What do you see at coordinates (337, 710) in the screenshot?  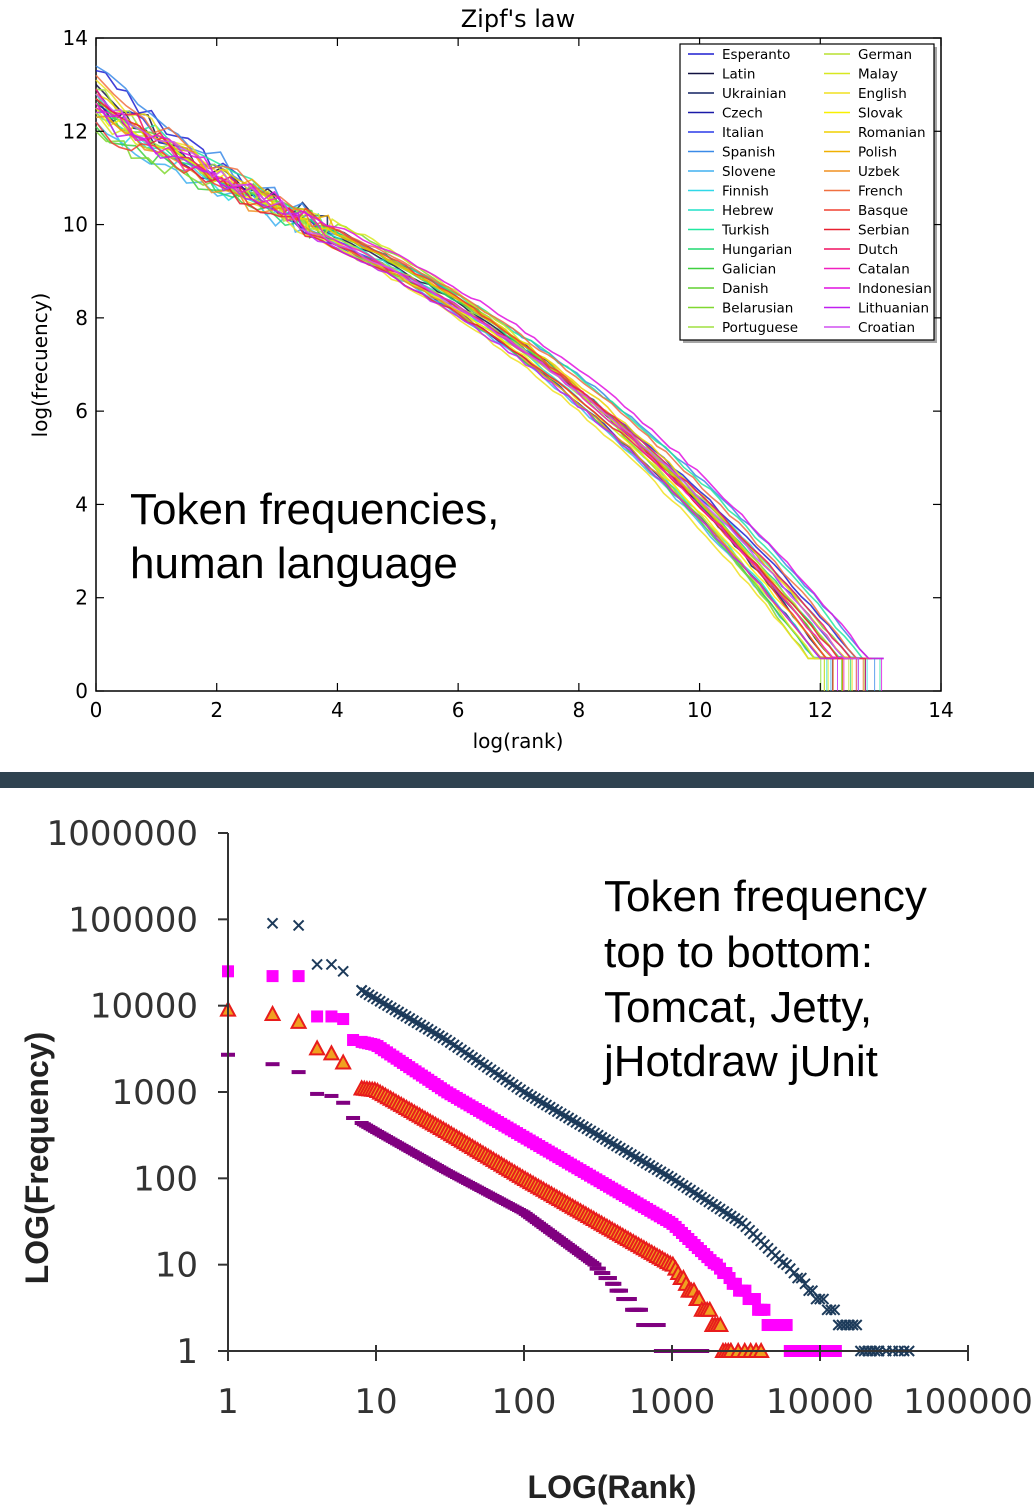 I see `top-x-tick-label: 4` at bounding box center [337, 710].